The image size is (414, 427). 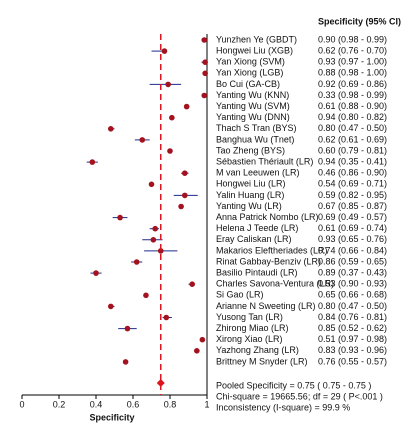 I want to click on header: Specificity (95% CI), so click(x=359, y=21).